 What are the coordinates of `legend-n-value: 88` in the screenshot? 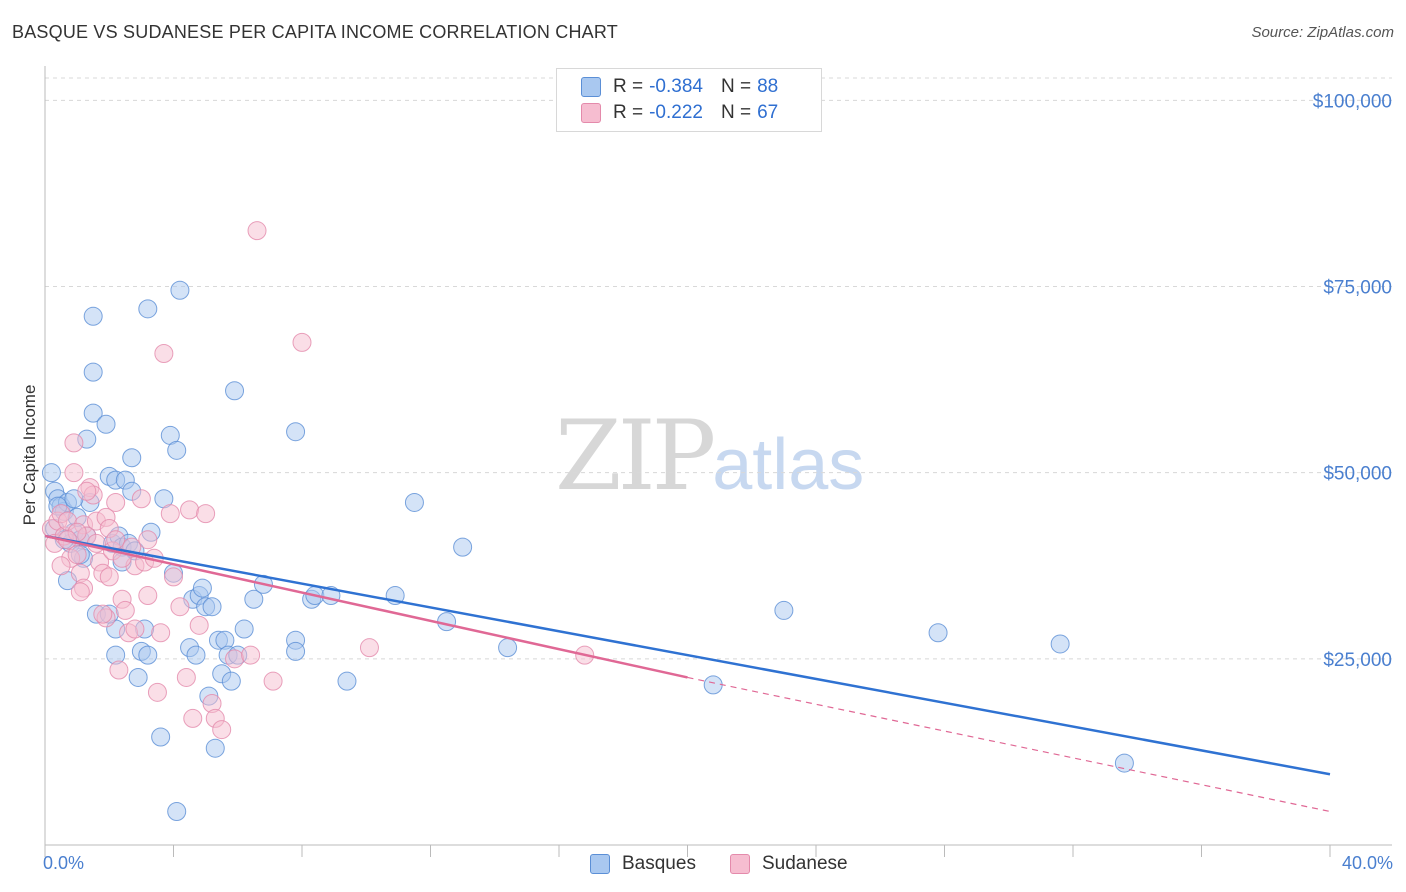 It's located at (768, 86).